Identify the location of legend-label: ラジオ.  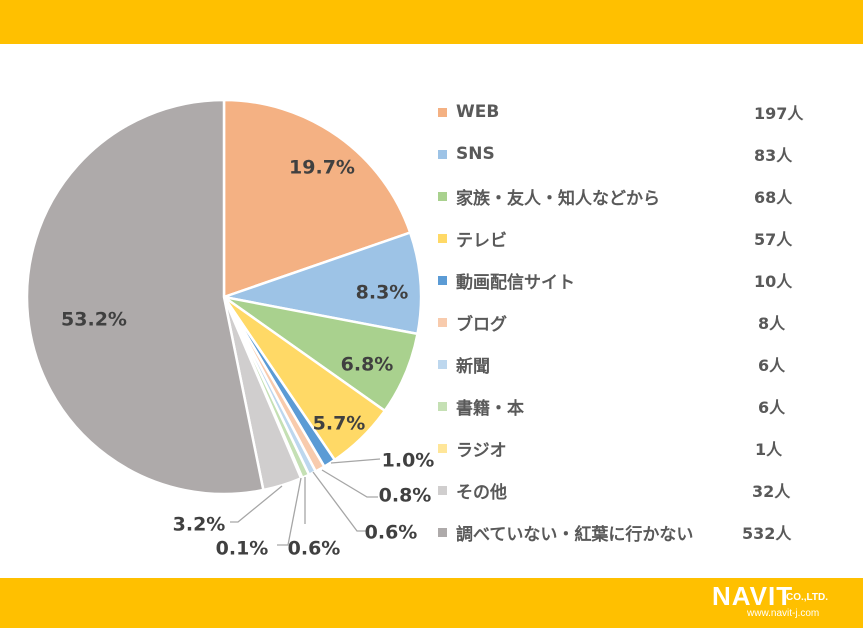
(481, 450).